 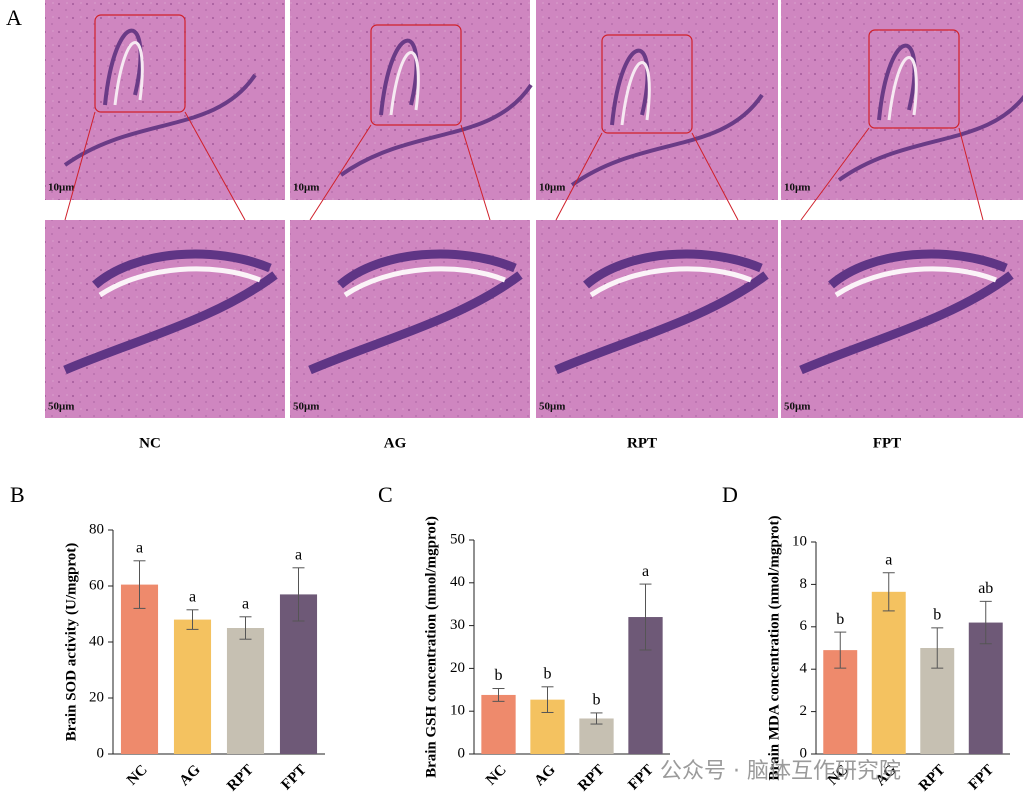 I want to click on group-label: NC, so click(x=150, y=443).